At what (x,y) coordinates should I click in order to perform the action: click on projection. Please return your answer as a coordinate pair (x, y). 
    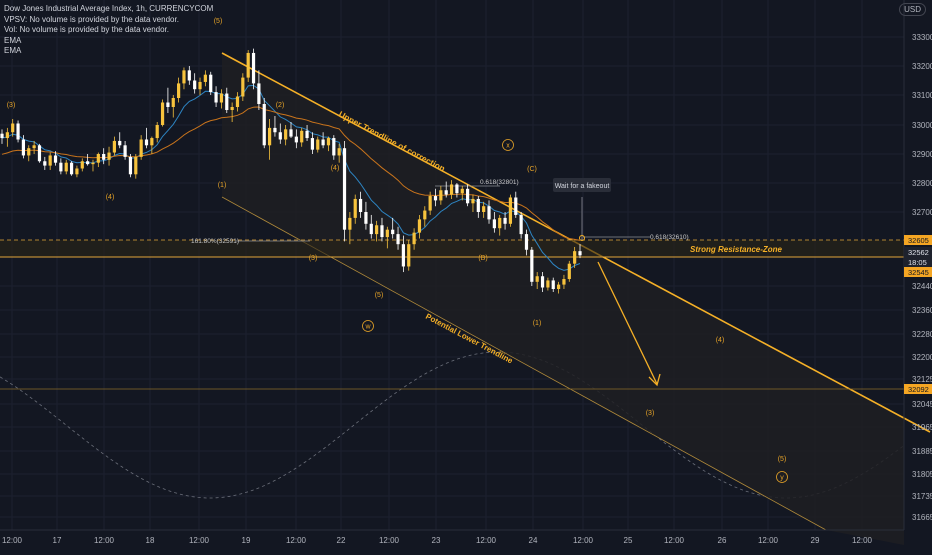
    Looking at the image, I should click on (620, 292).